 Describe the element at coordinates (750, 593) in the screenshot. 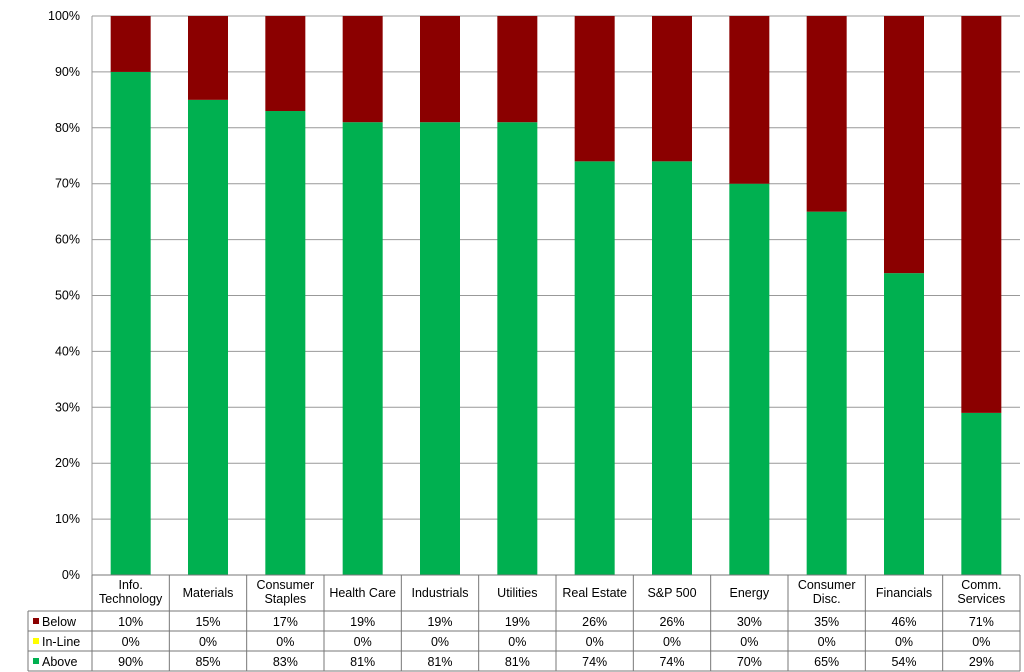

I see `category-label: Energy` at that location.